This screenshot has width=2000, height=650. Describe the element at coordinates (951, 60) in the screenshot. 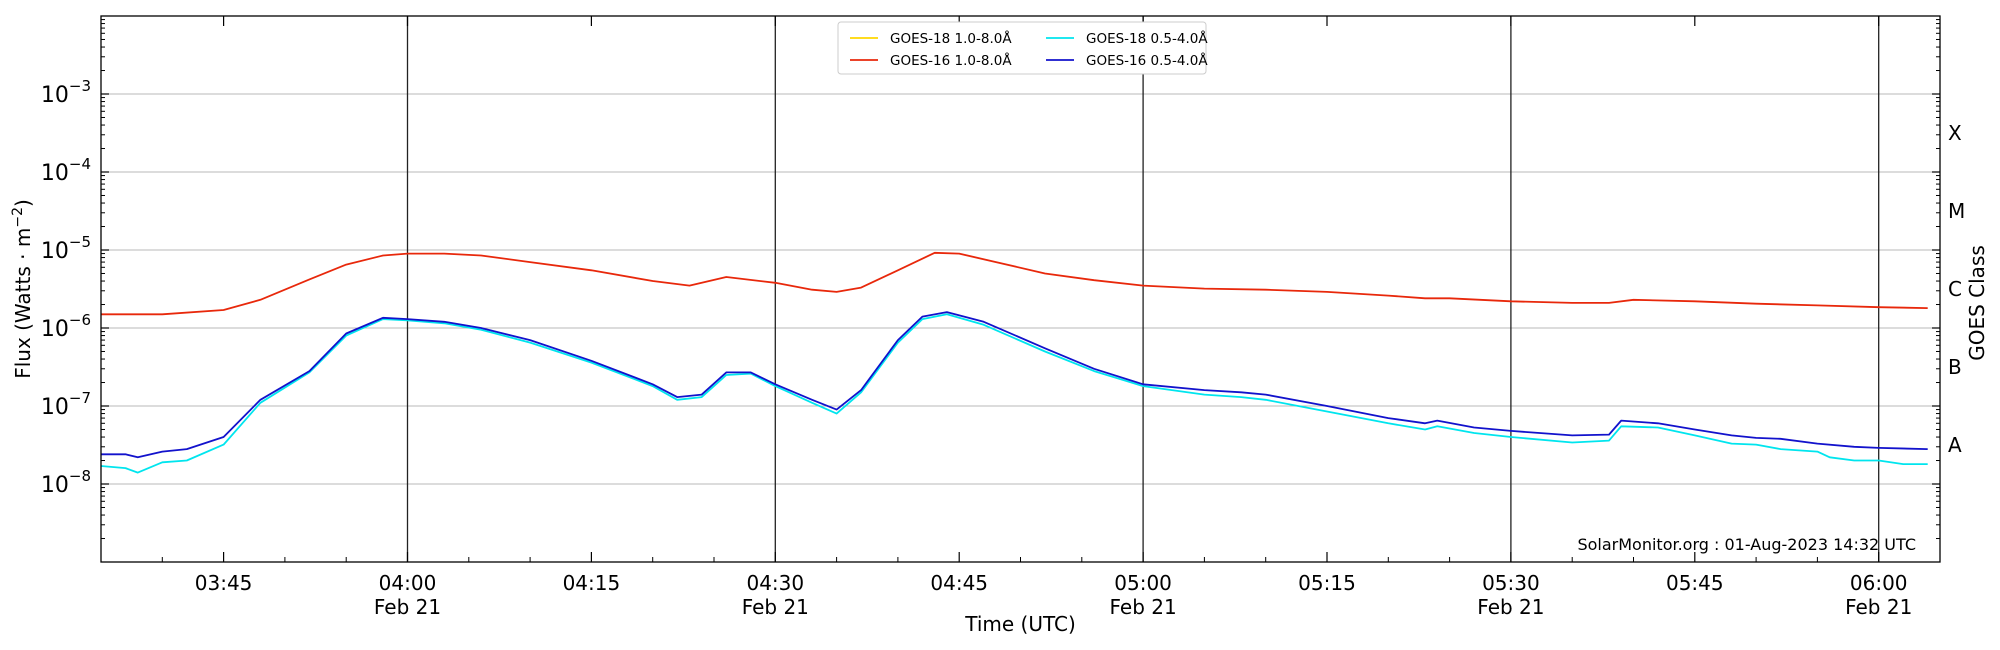

I see `legend-label: GOES-16 1.0-8.0Å` at that location.